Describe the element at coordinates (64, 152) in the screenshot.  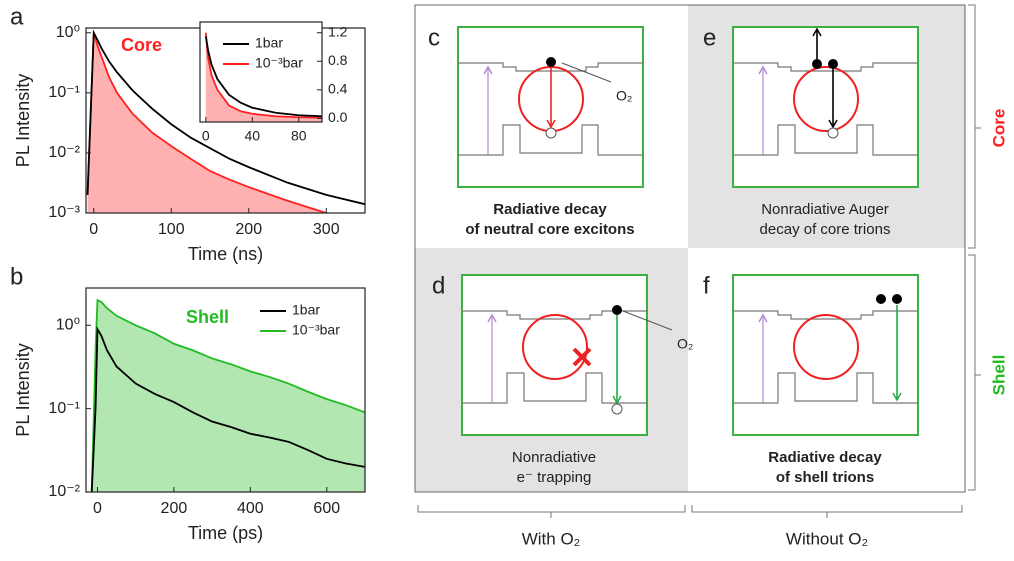
I see `y-tick-label: 10⁻²` at that location.